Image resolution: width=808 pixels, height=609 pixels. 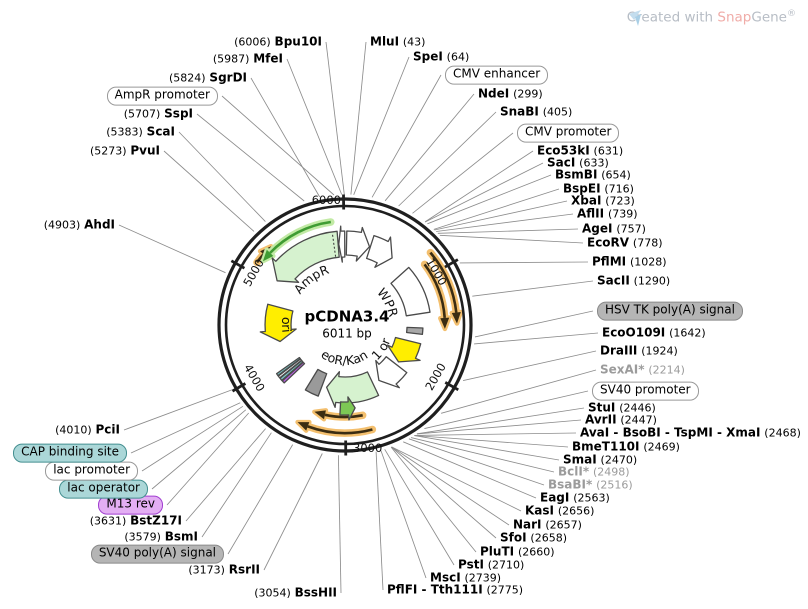 I want to click on enzyme-label-DraIII: DraIII (1924), so click(x=639, y=350).